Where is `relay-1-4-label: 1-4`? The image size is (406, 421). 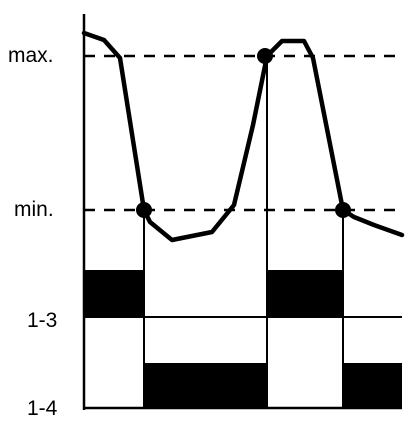 relay-1-4-label: 1-4 is located at coordinates (42, 408).